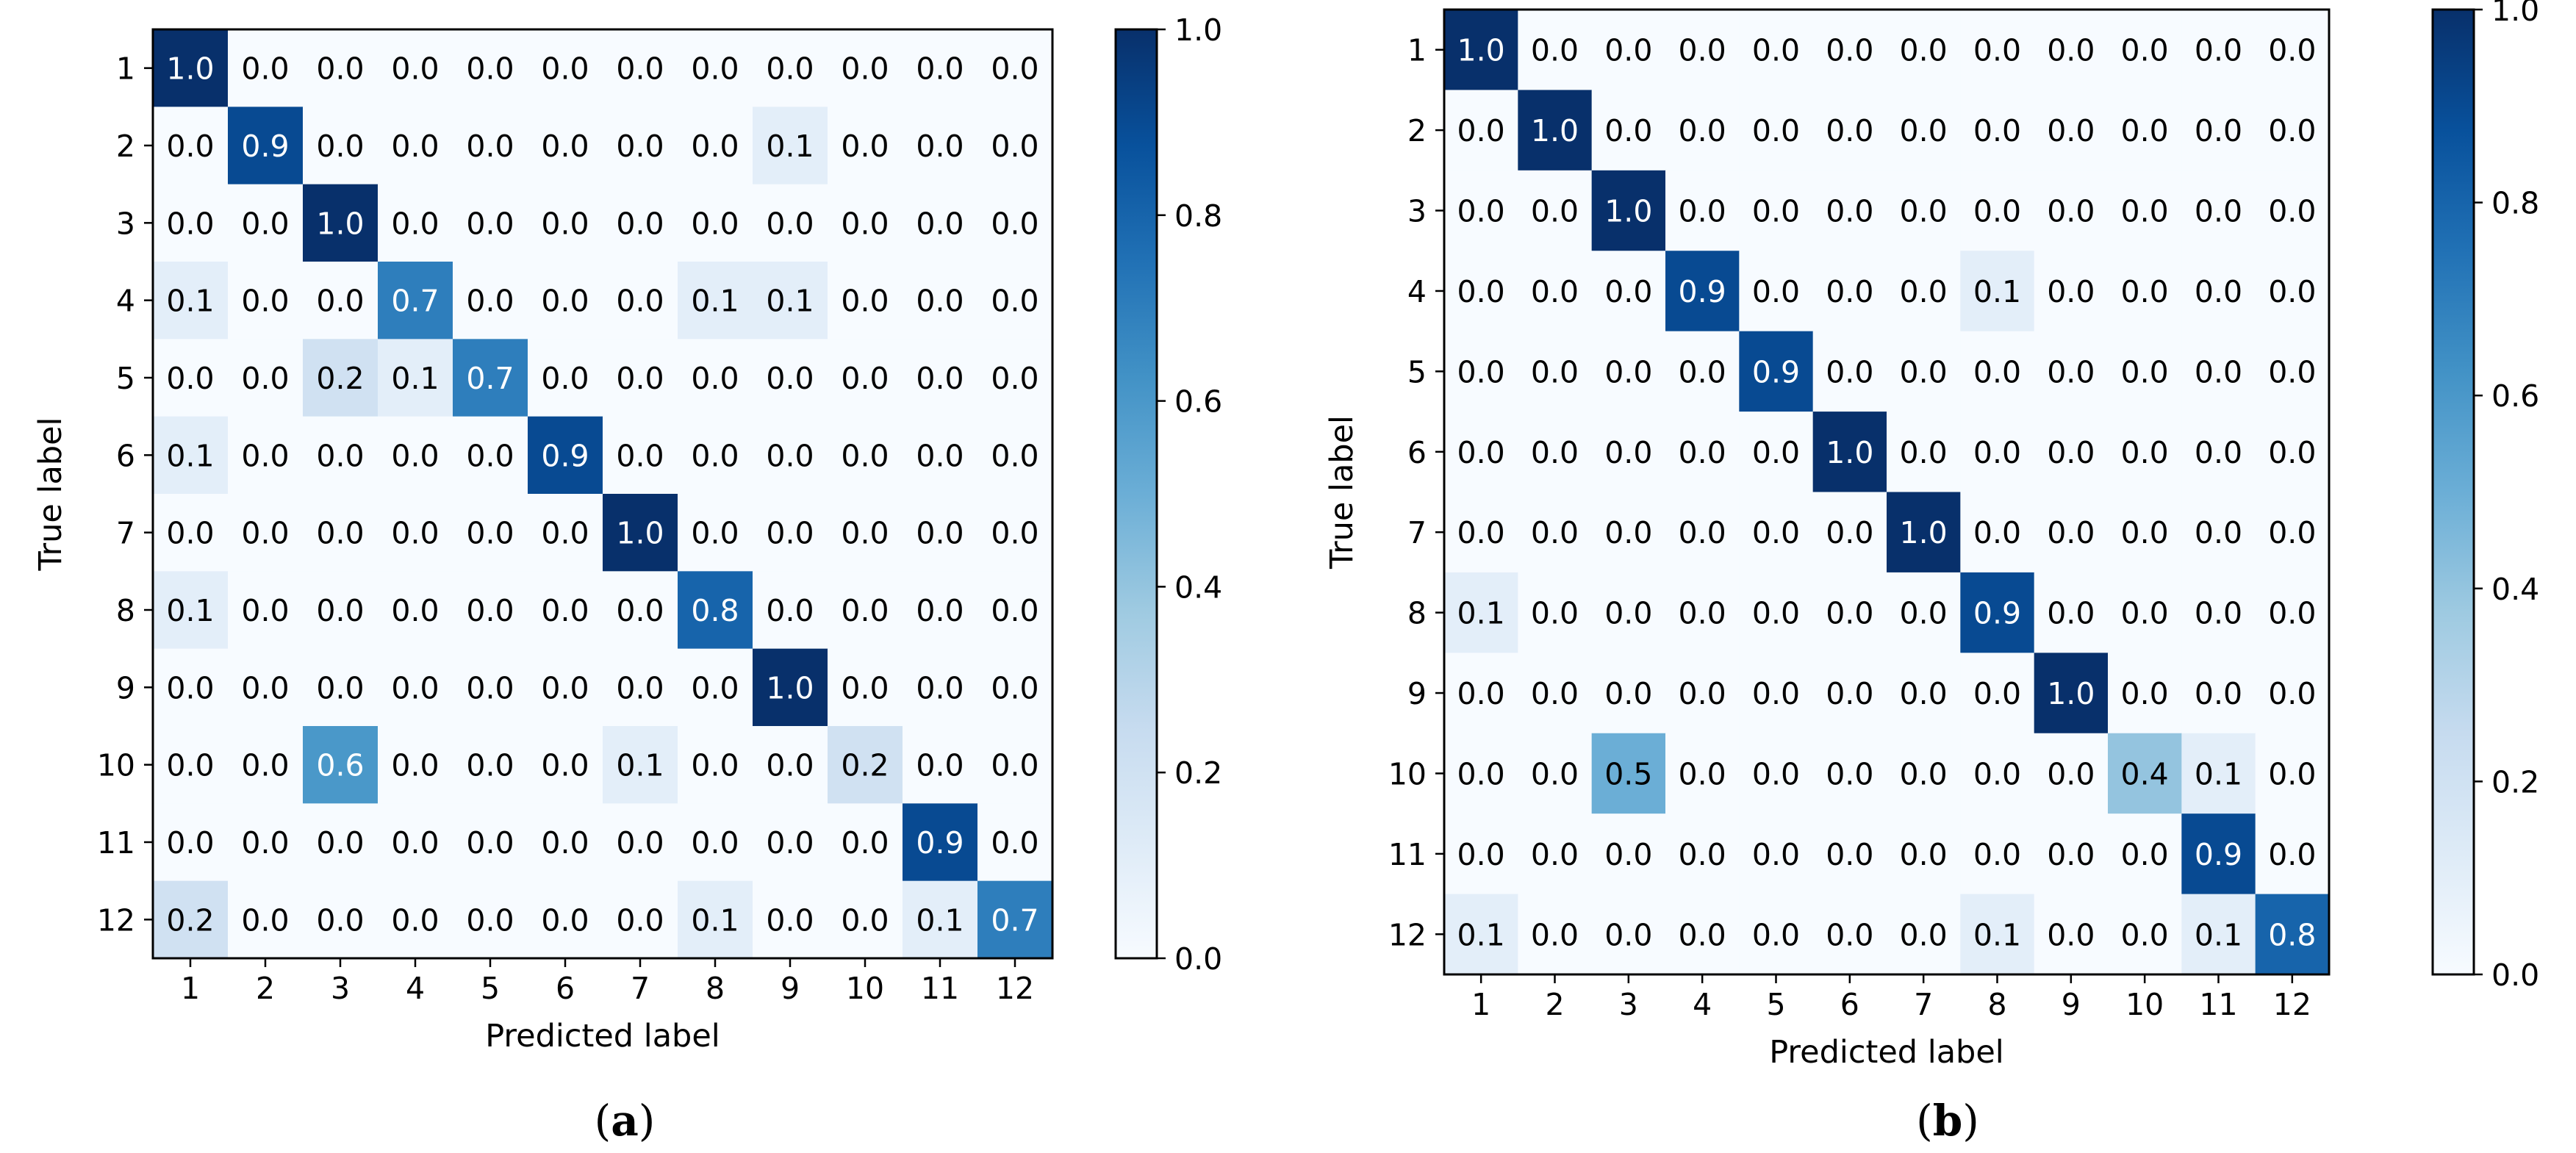 This screenshot has height=1153, width=2576. I want to click on colorbar-tick-label: 0.0, so click(1198, 959).